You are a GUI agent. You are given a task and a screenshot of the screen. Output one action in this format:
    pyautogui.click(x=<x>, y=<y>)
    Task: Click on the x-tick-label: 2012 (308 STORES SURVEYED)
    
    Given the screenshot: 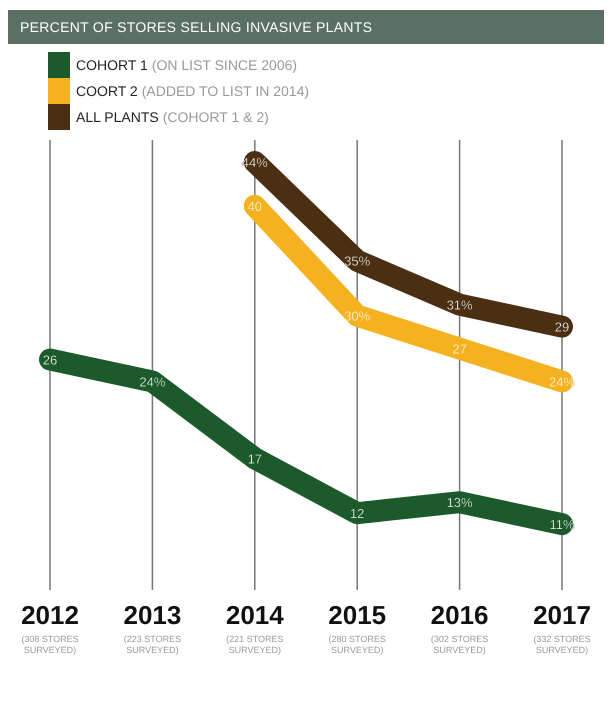 What is the action you would take?
    pyautogui.click(x=50, y=627)
    